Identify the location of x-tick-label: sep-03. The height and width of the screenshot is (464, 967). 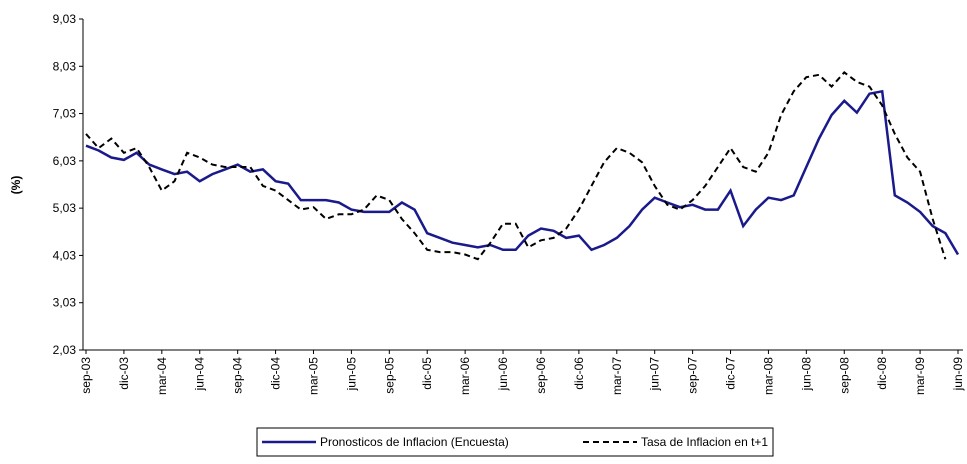
(86, 375).